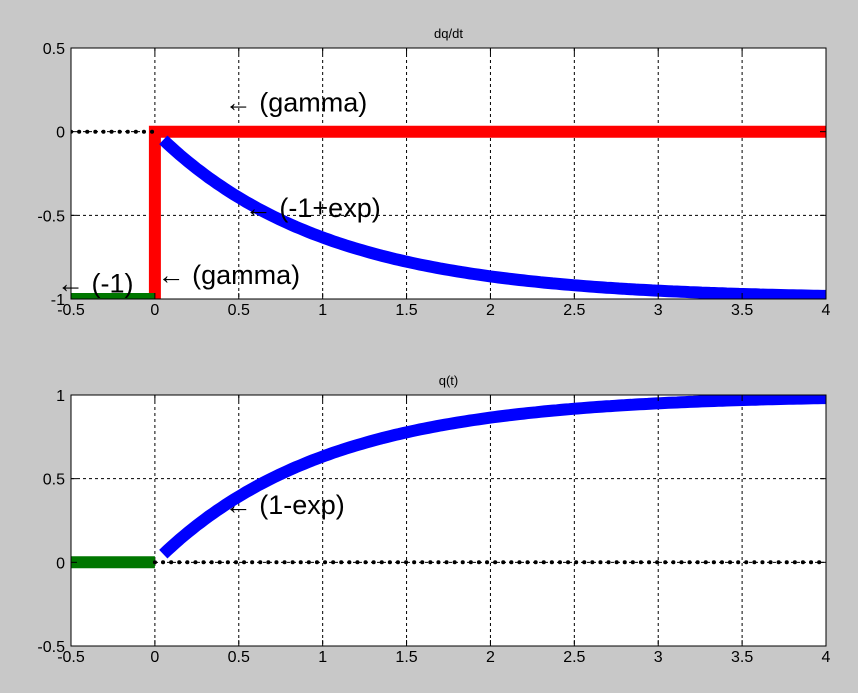  Describe the element at coordinates (95, 283) in the screenshot. I see `annotation: ← (-1)` at that location.